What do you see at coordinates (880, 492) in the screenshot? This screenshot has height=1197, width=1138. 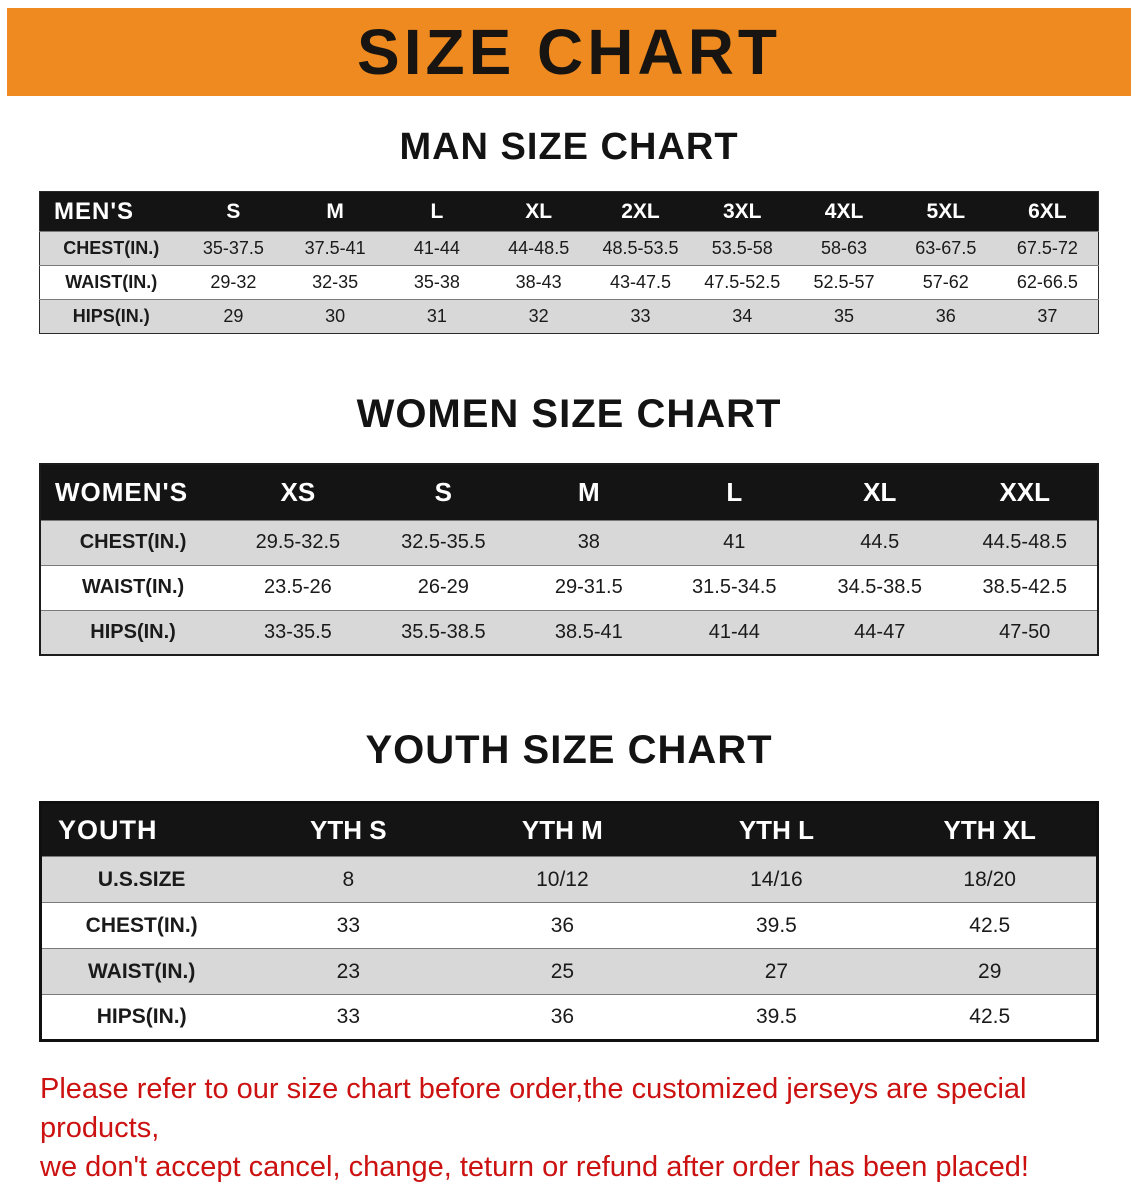 I see `column-header: XL` at bounding box center [880, 492].